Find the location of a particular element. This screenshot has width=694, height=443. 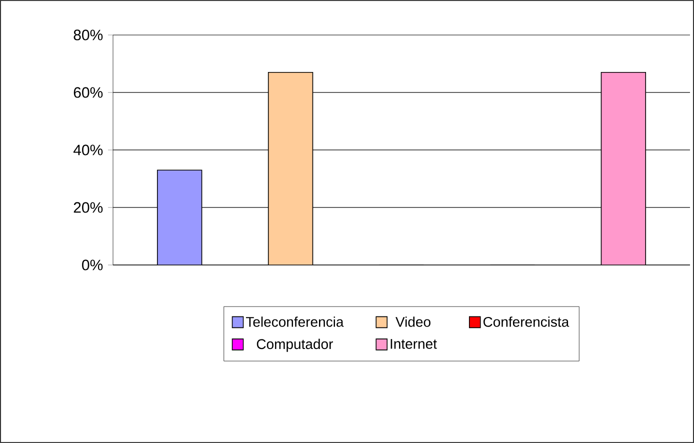

y-tick-label: 0% is located at coordinates (92, 265).